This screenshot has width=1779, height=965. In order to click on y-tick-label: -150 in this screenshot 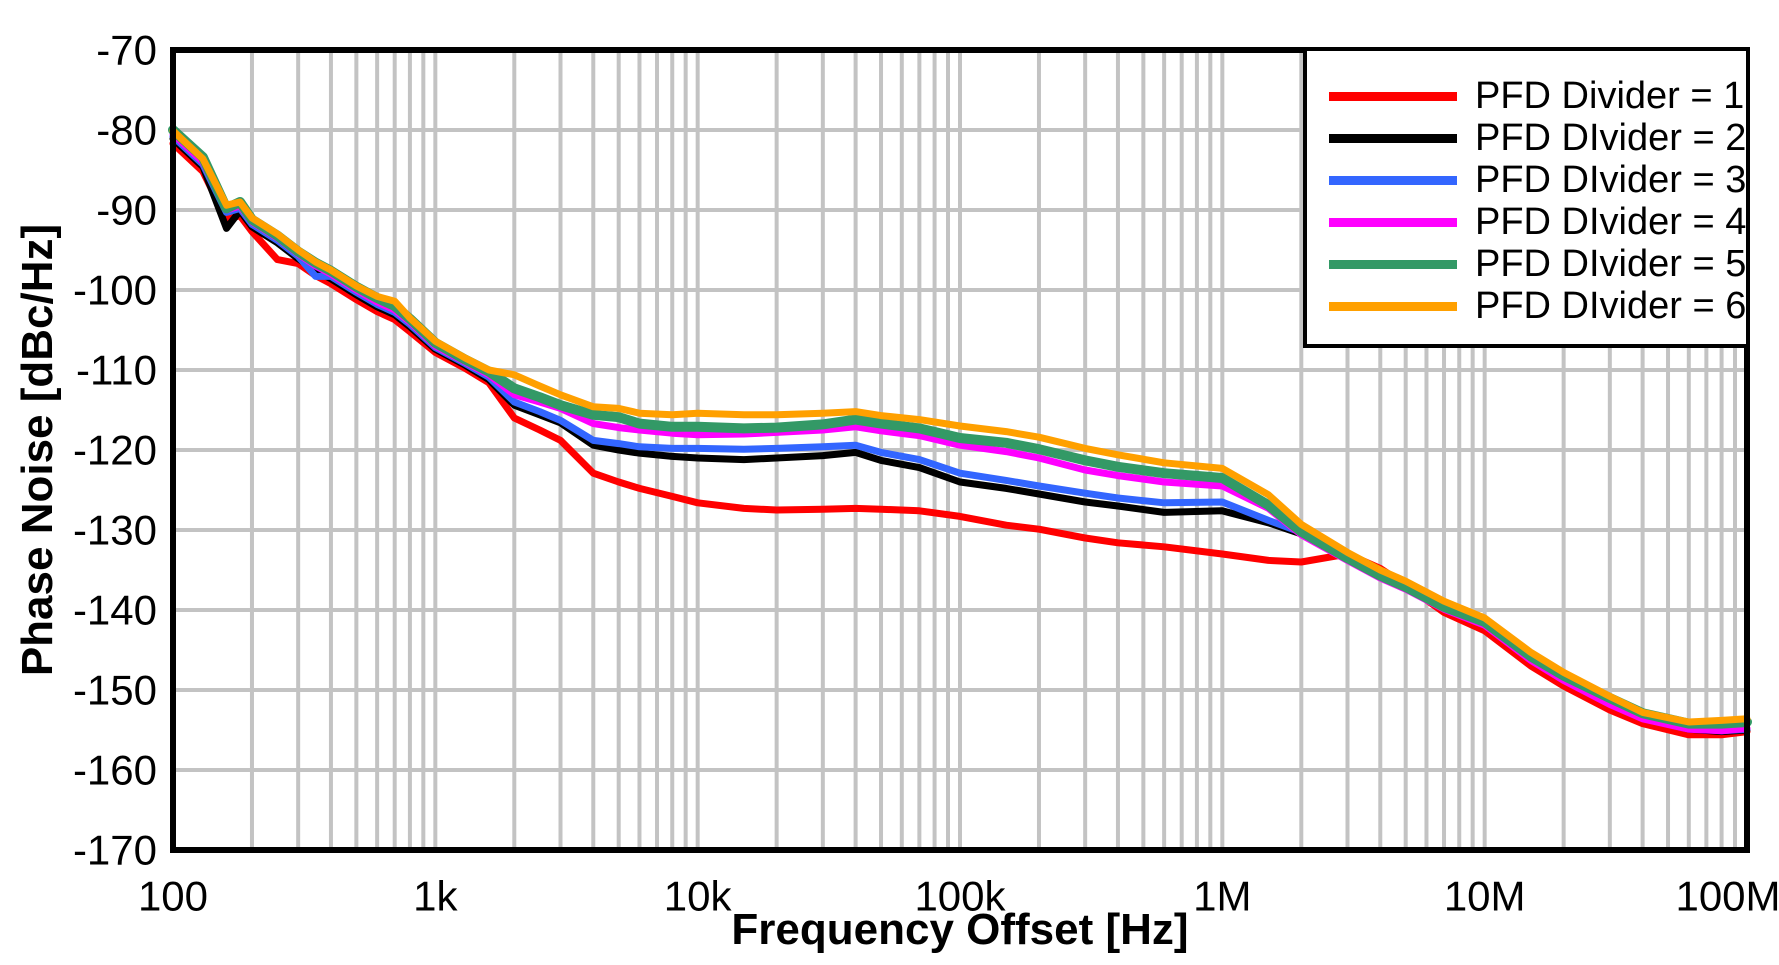, I will do `click(115, 690)`.